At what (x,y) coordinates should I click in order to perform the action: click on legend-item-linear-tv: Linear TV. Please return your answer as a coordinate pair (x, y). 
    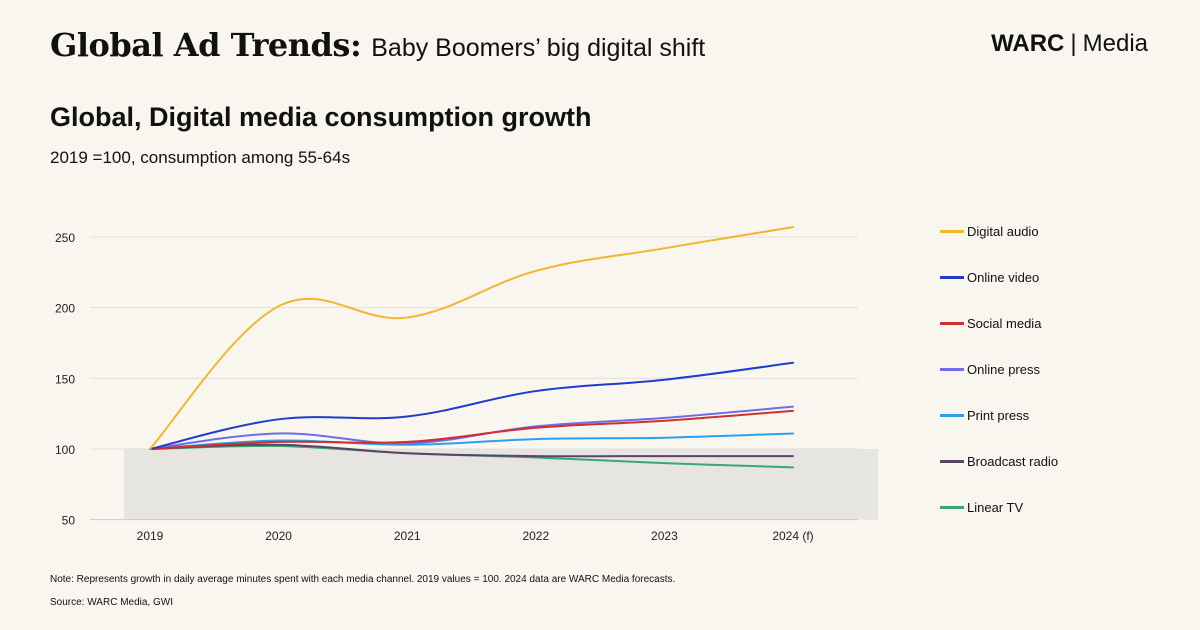
    Looking at the image, I should click on (999, 507).